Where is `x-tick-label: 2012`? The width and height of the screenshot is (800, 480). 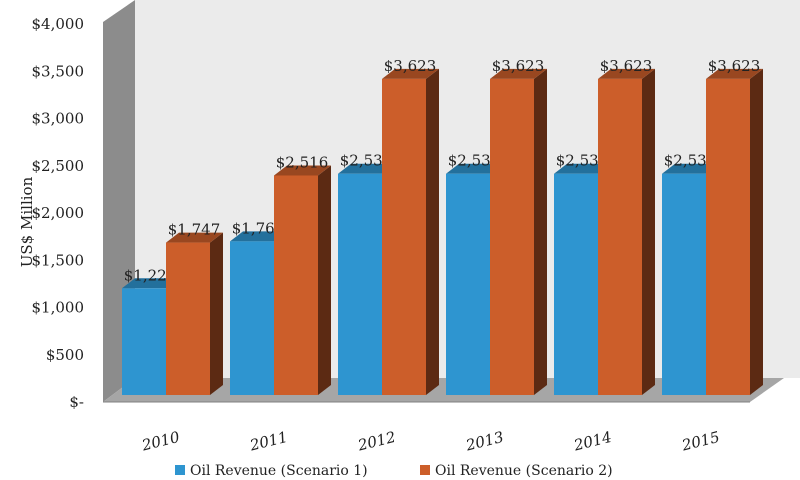 x-tick-label: 2012 is located at coordinates (376, 441).